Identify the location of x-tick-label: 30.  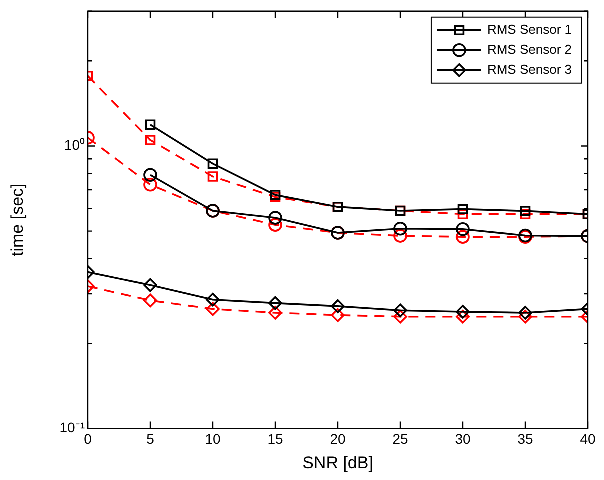
(463, 439).